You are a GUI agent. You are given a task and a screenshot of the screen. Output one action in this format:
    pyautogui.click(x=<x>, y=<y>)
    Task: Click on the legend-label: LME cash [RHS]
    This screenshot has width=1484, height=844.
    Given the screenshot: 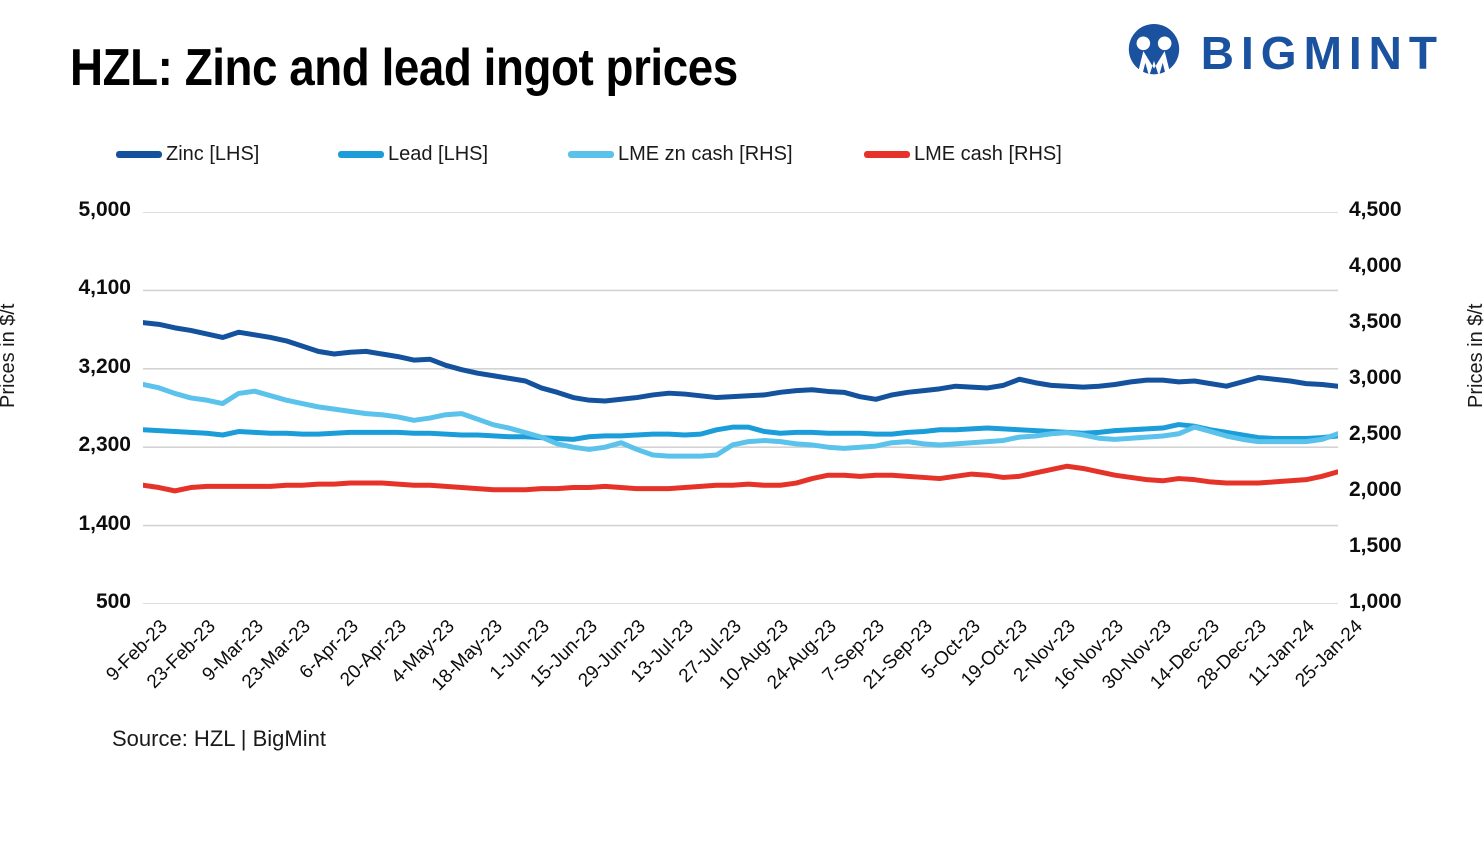 What is the action you would take?
    pyautogui.click(x=988, y=153)
    